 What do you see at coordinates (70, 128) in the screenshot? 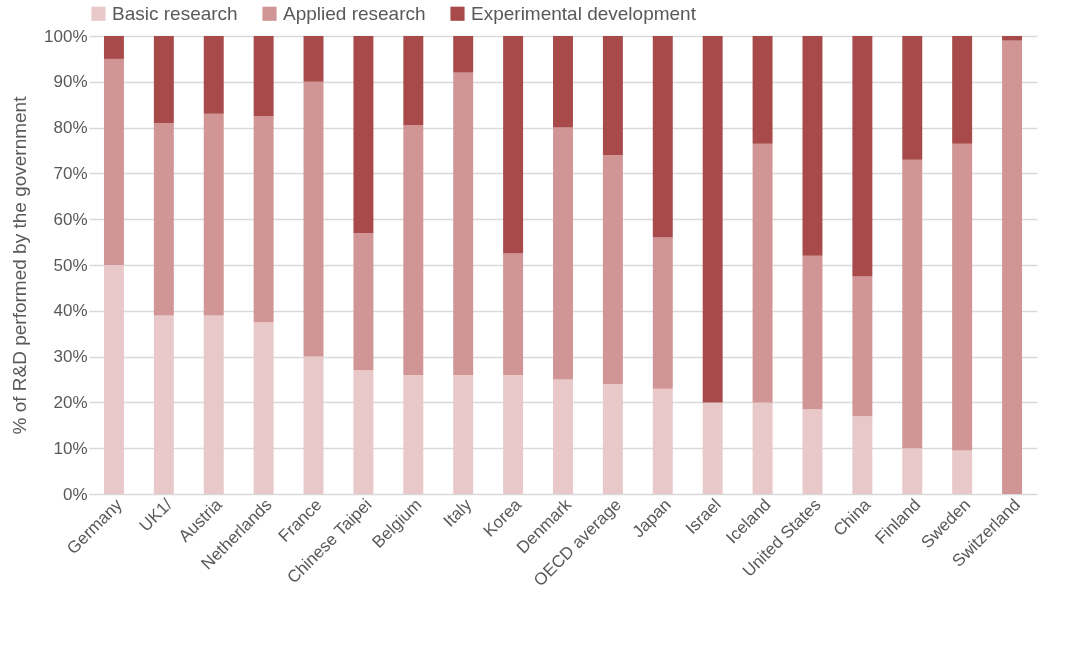
I see `y-tick-label: 80%` at bounding box center [70, 128].